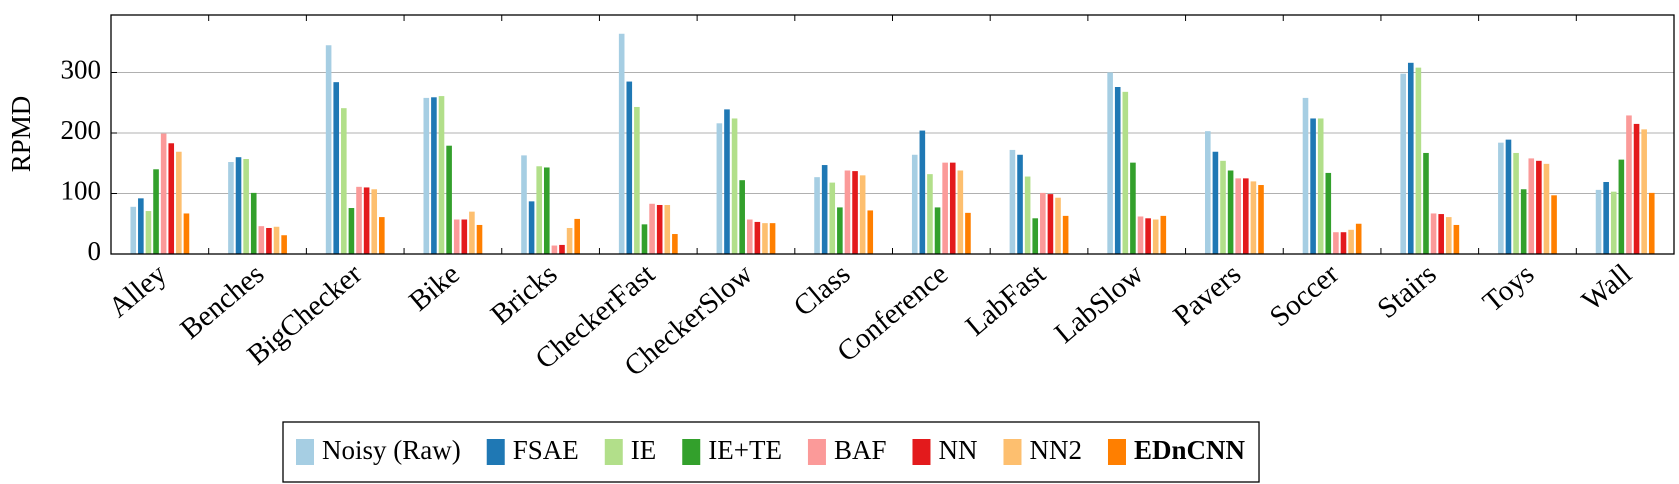 The image size is (1679, 484). What do you see at coordinates (1304, 295) in the screenshot?
I see `x-tick-label: Soccer` at bounding box center [1304, 295].